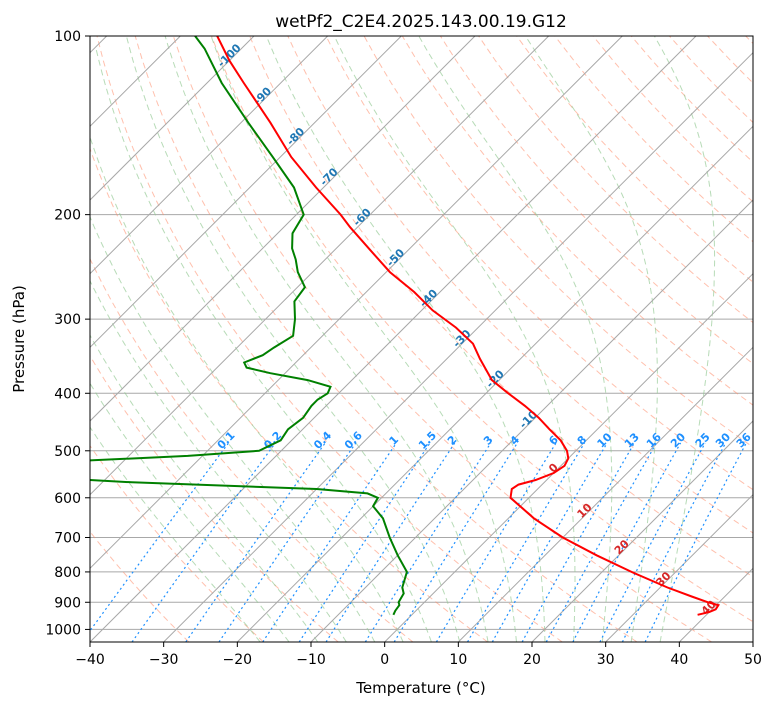 The height and width of the screenshot is (708, 775). Describe the element at coordinates (384, 660) in the screenshot. I see `x-tick-label: 0` at that location.